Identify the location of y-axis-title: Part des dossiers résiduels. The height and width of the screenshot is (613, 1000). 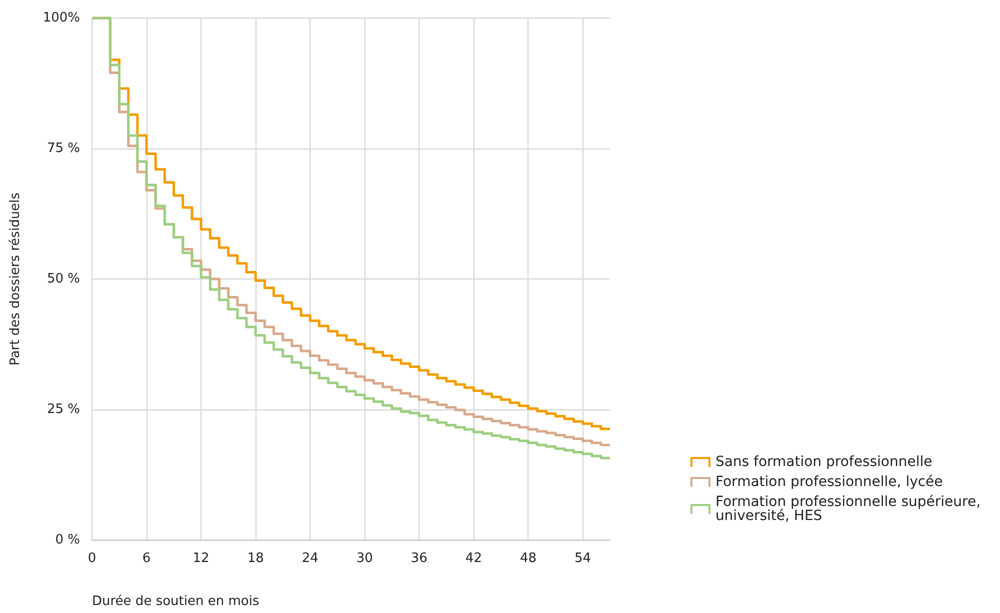
(15, 279).